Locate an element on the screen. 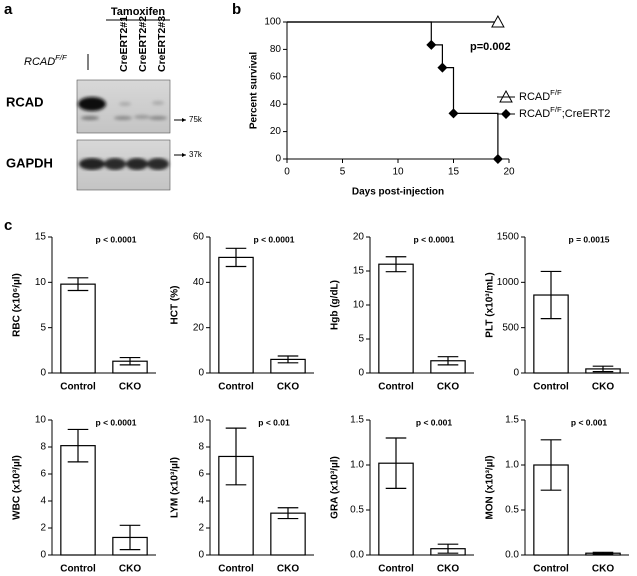 The width and height of the screenshot is (637, 576). y-axis-label: RBC (x10⁶/µl) is located at coordinates (17, 305).